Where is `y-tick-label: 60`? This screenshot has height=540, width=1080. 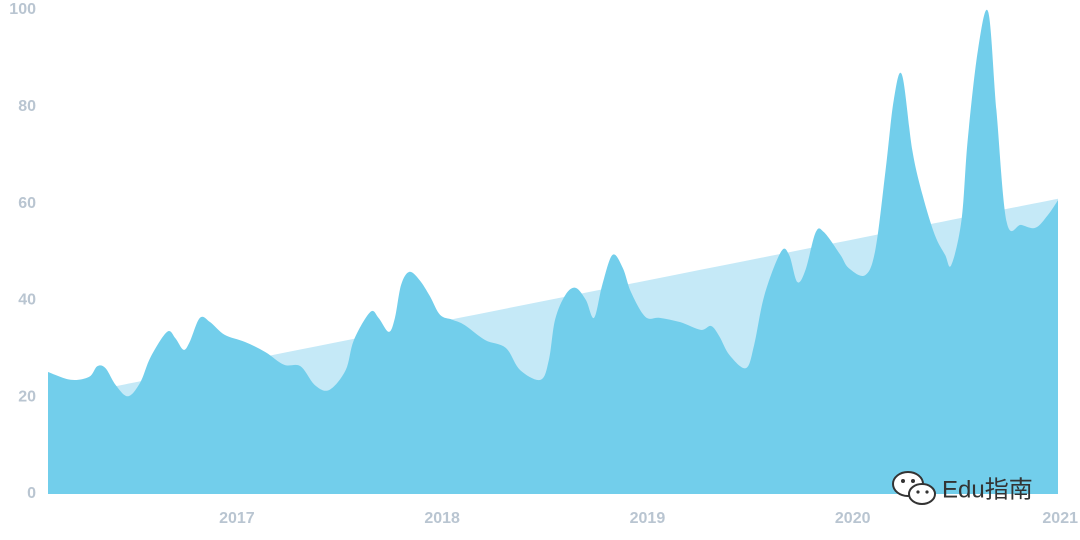
y-tick-label: 60 is located at coordinates (27, 203).